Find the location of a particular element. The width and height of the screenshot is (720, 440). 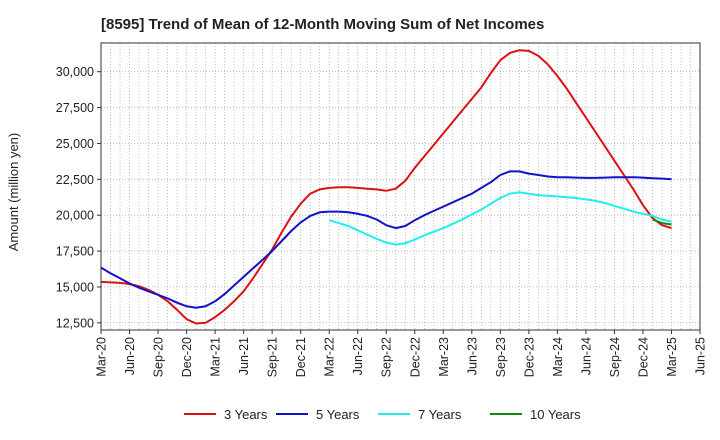

x-tick-label: Dec-23 is located at coordinates (529, 357).